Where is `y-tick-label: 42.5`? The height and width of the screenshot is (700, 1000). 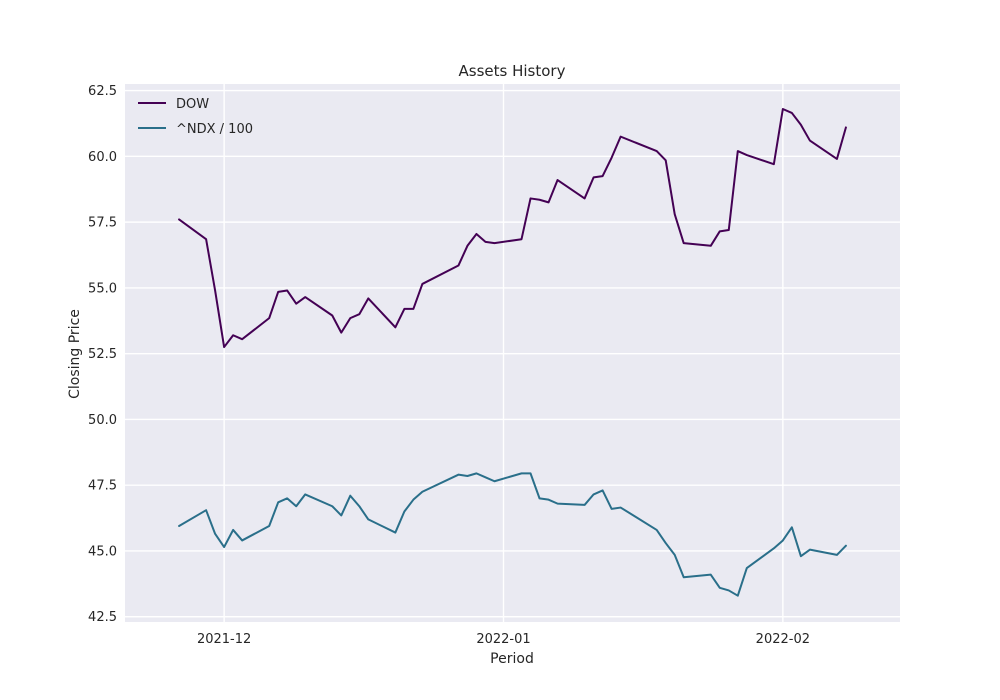 y-tick-label: 42.5 is located at coordinates (102, 617).